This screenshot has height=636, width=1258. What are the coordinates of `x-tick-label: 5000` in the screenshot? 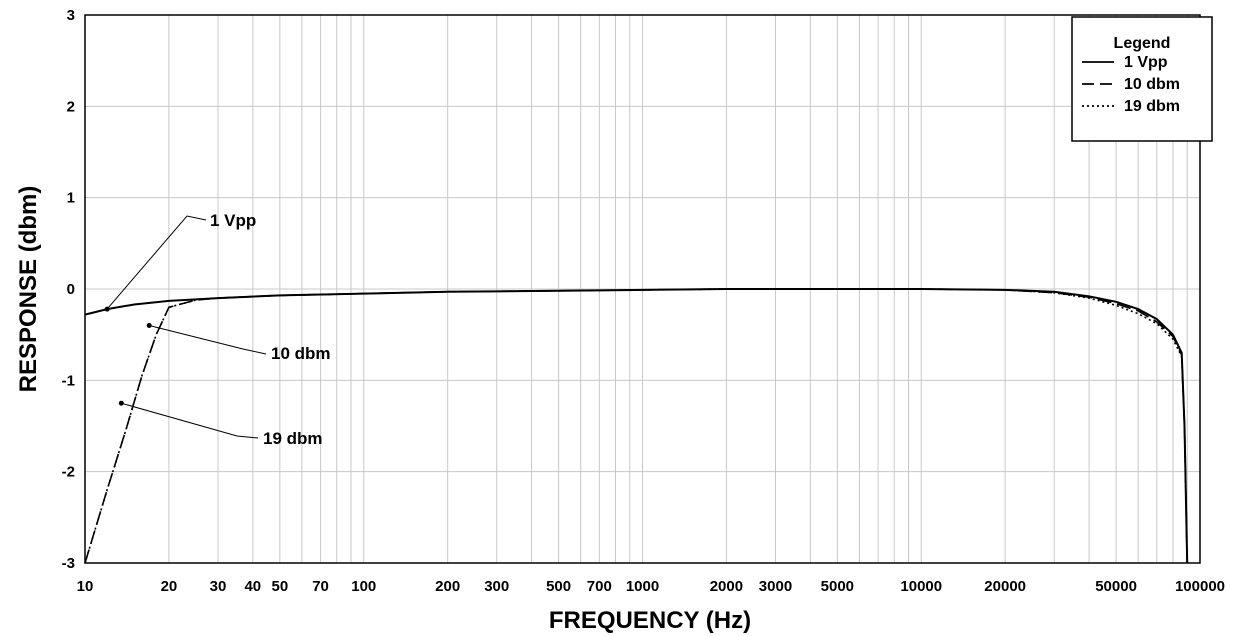 It's located at (837, 586).